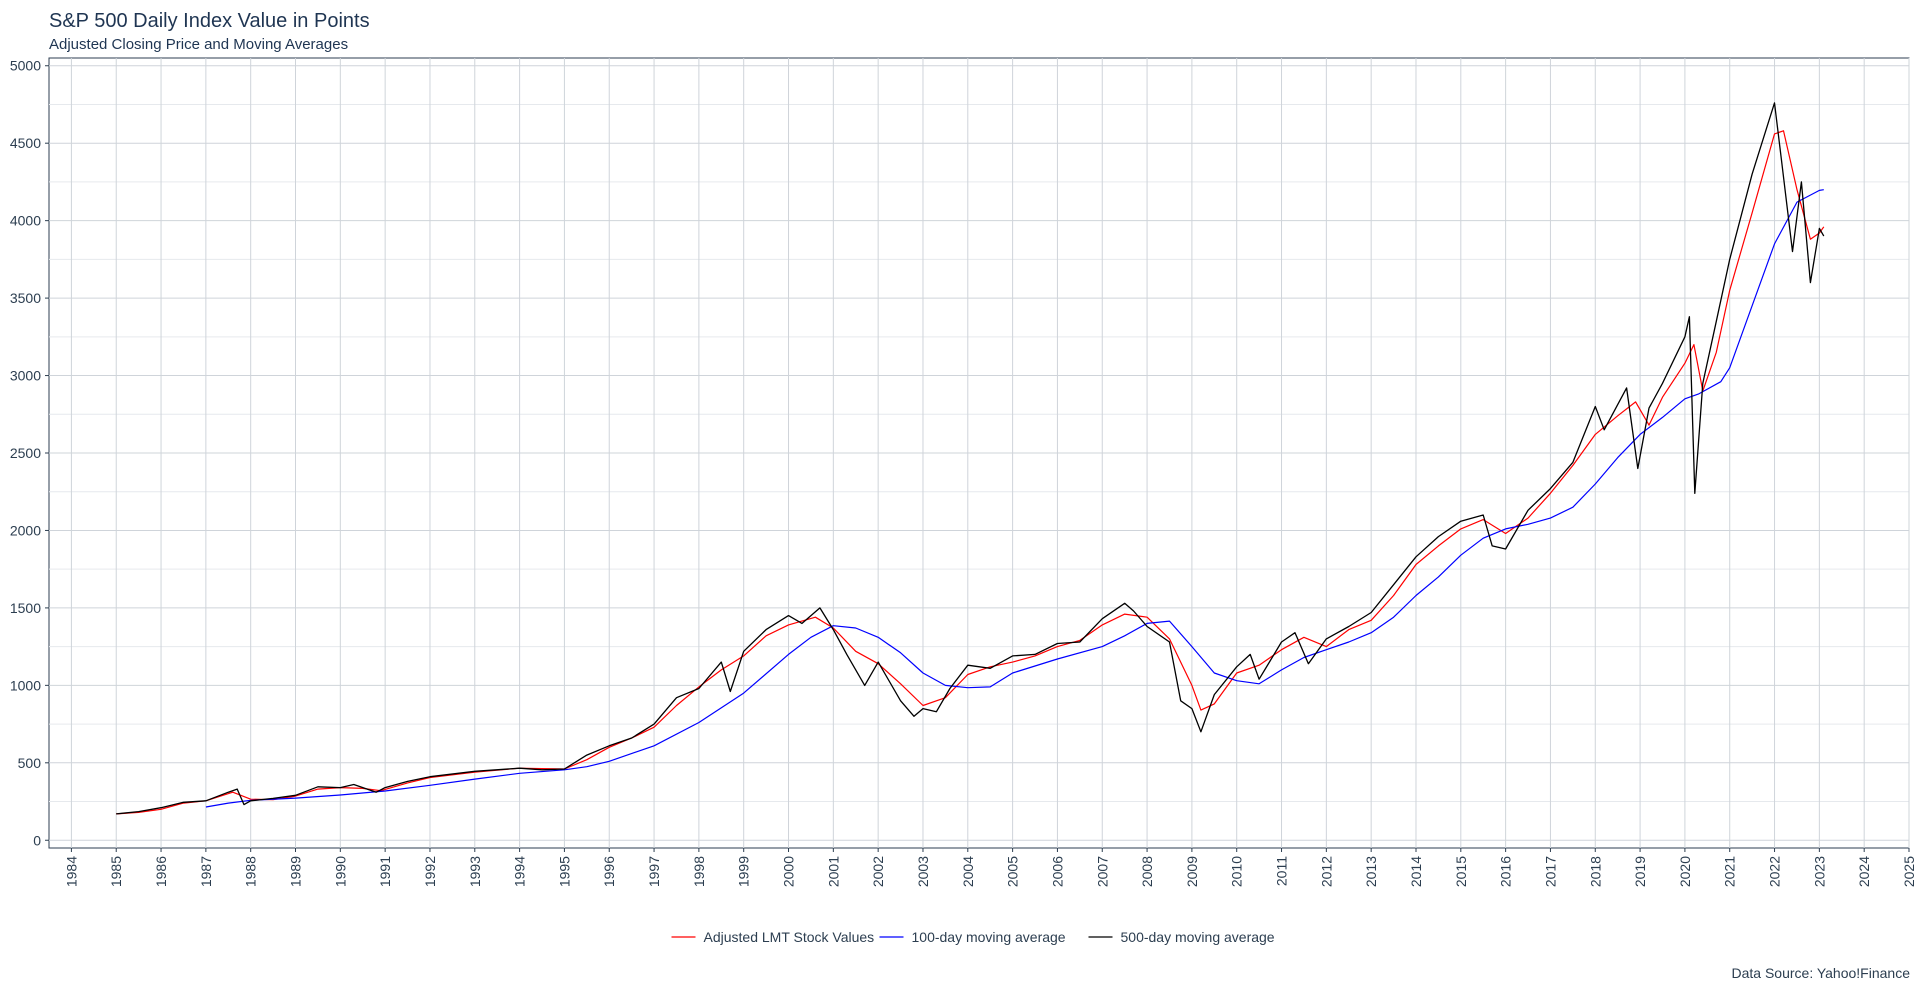 This screenshot has height=992, width=1920. What do you see at coordinates (789, 871) in the screenshot?
I see `x-tick-label: 2000` at bounding box center [789, 871].